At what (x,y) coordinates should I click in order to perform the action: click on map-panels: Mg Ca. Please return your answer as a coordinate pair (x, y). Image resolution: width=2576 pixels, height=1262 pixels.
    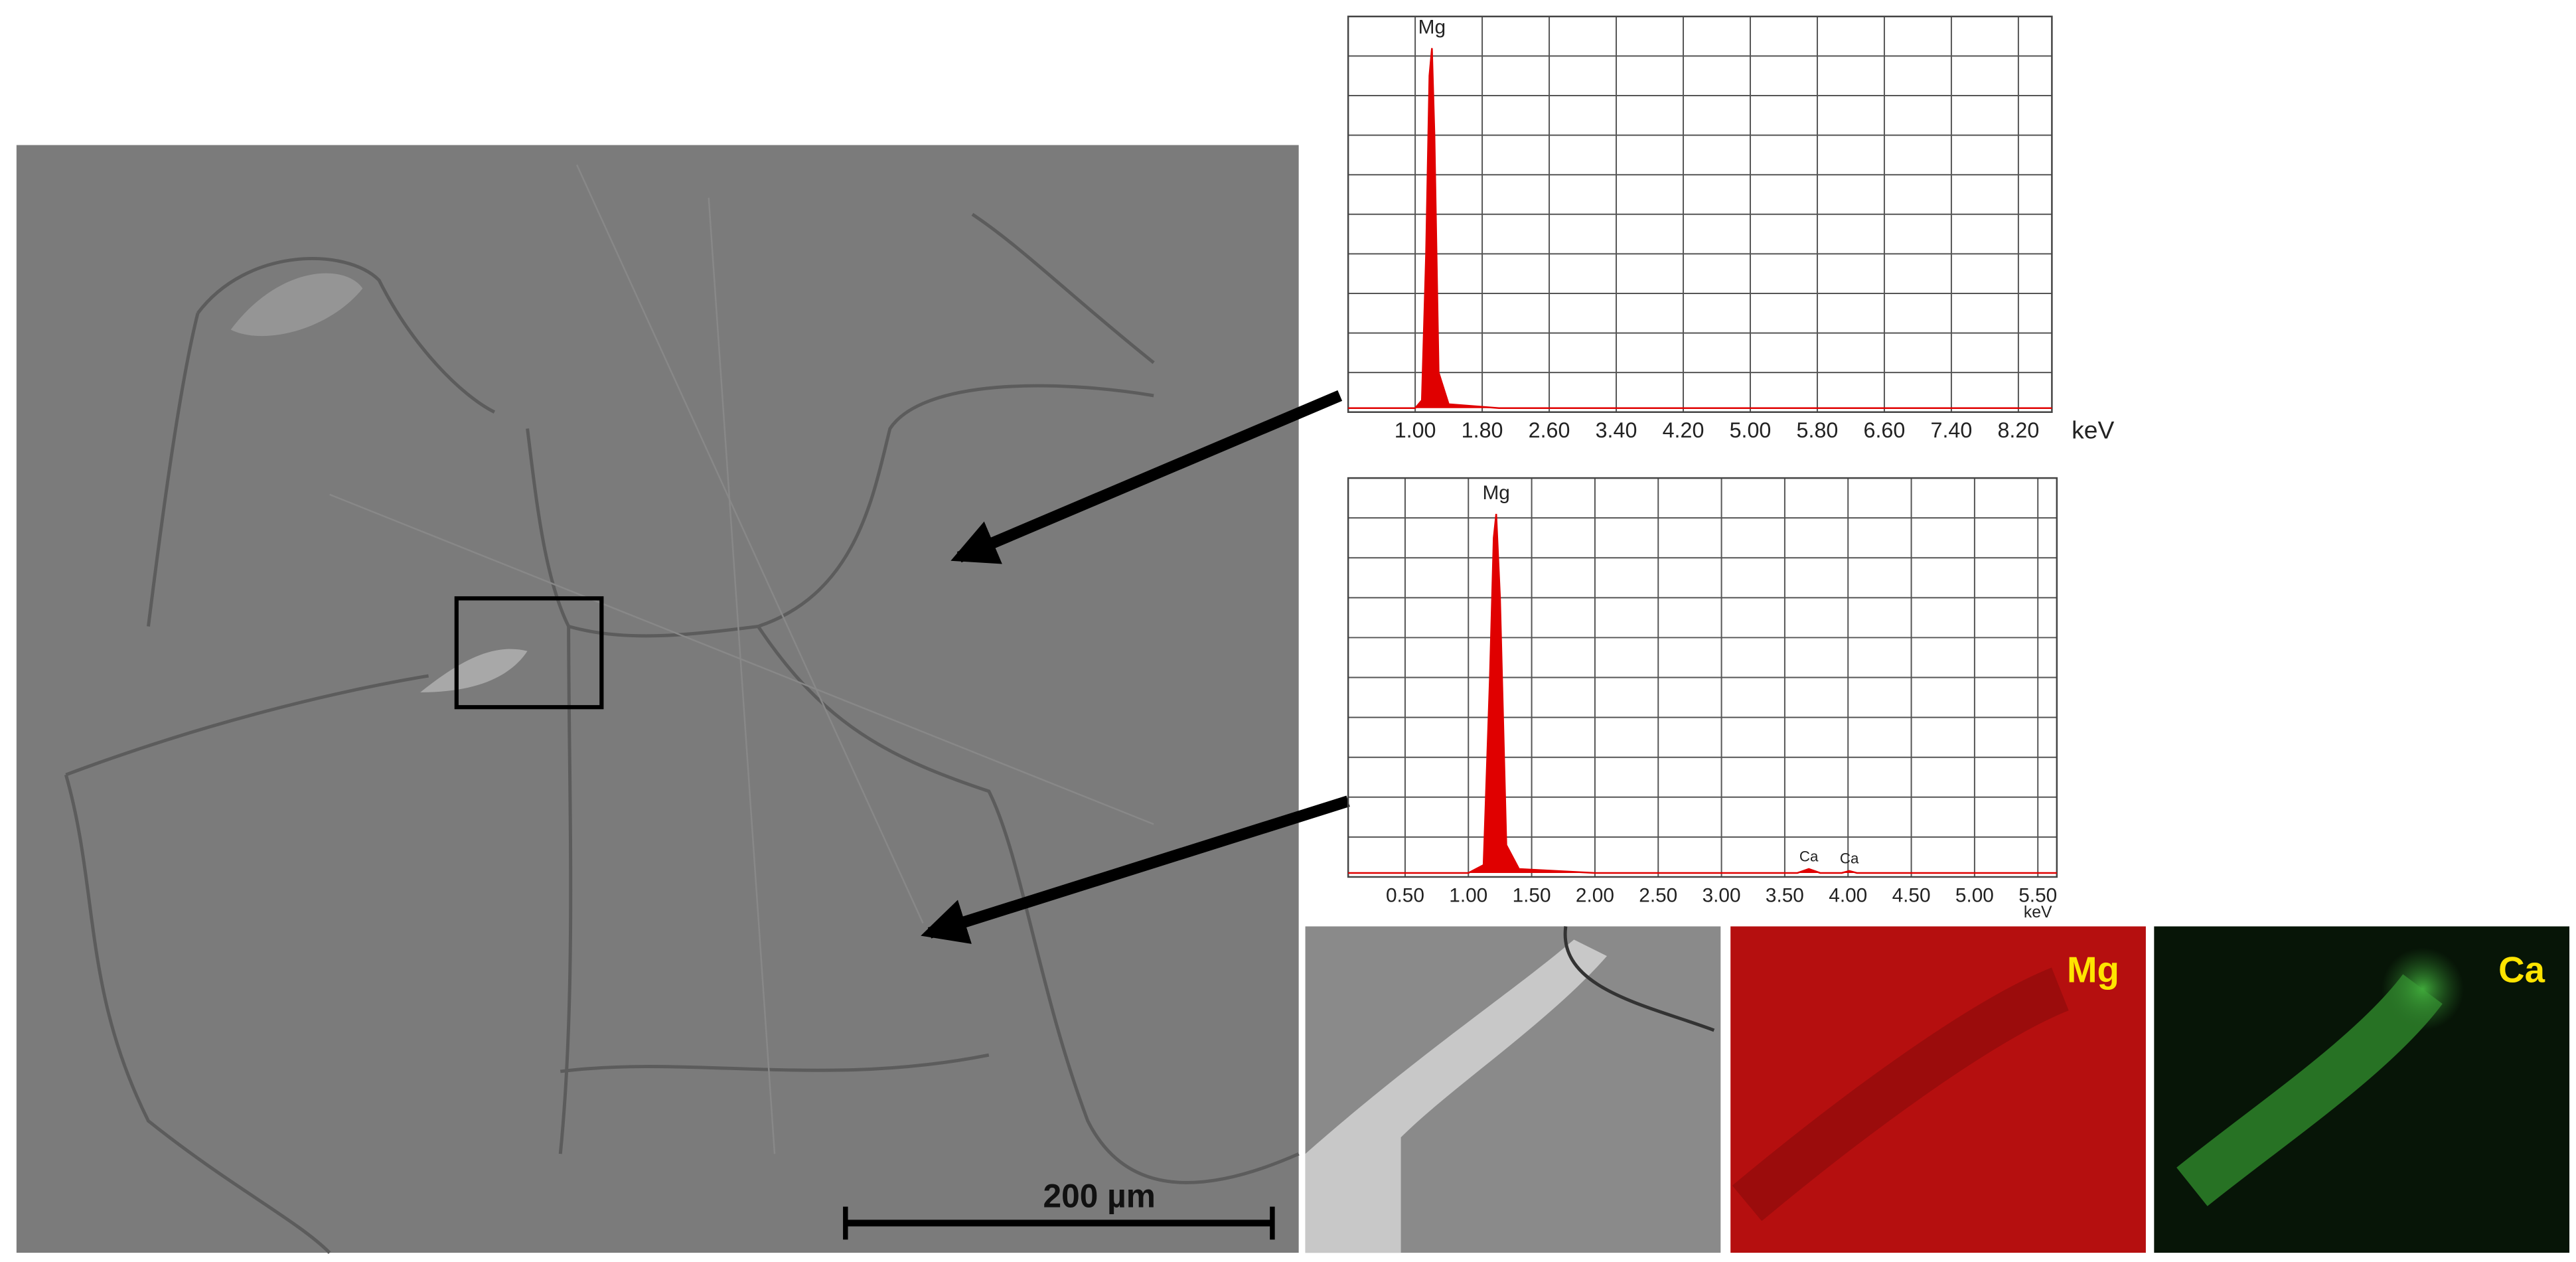
    Looking at the image, I should click on (1937, 1089).